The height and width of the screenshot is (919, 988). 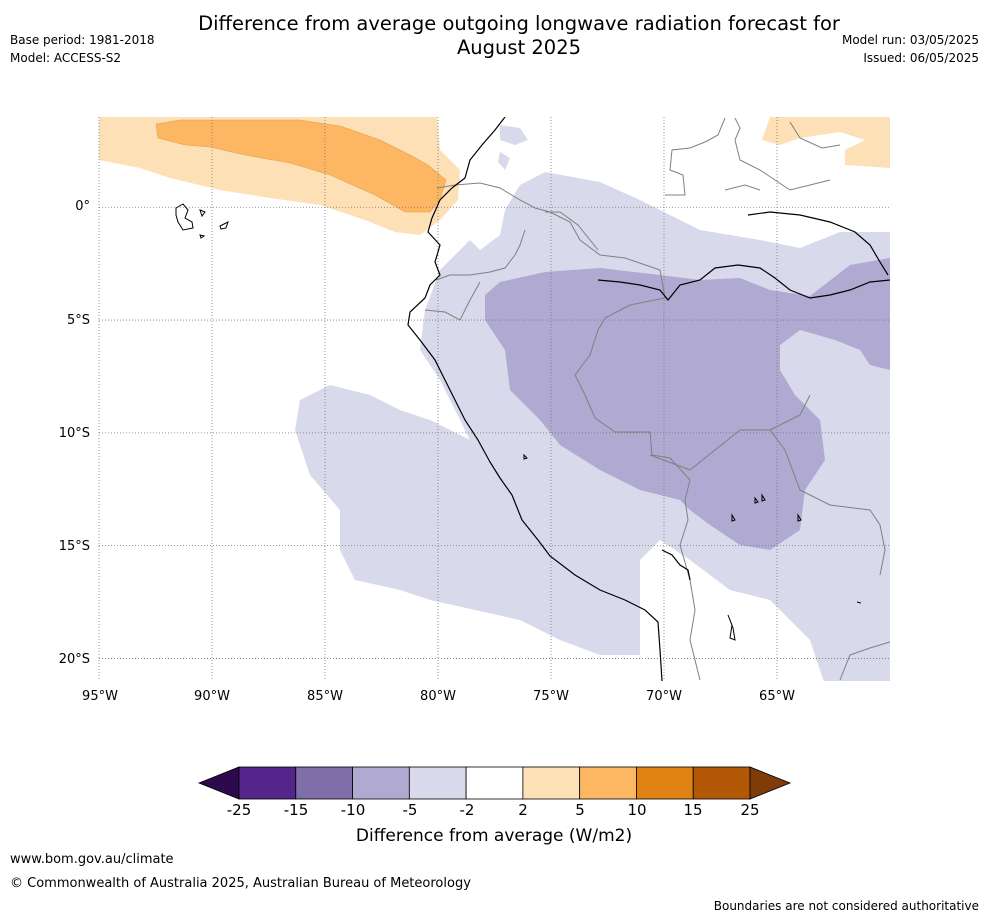 What do you see at coordinates (494, 836) in the screenshot?
I see `colorbar-label: Difference from average (W/m2)` at bounding box center [494, 836].